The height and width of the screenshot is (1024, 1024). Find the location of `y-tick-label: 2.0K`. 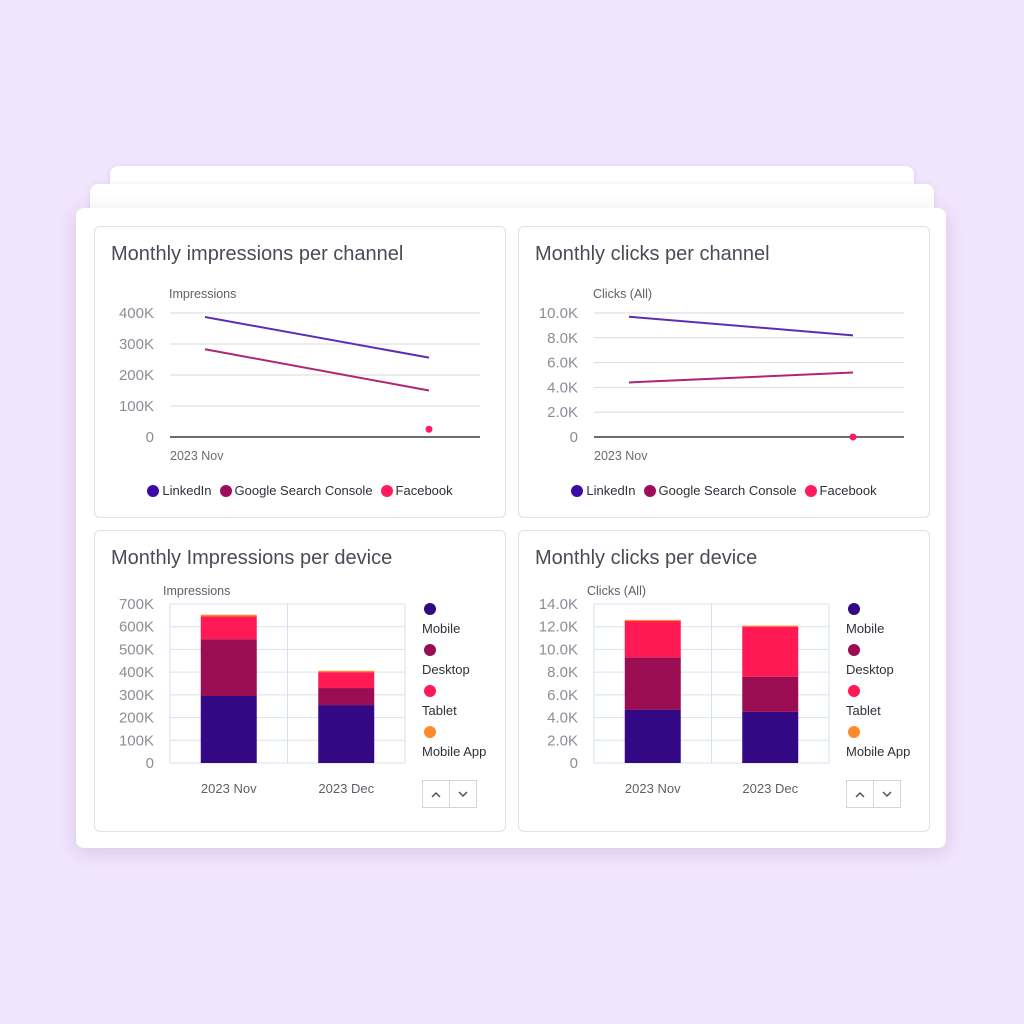

y-tick-label: 2.0K is located at coordinates (562, 740).